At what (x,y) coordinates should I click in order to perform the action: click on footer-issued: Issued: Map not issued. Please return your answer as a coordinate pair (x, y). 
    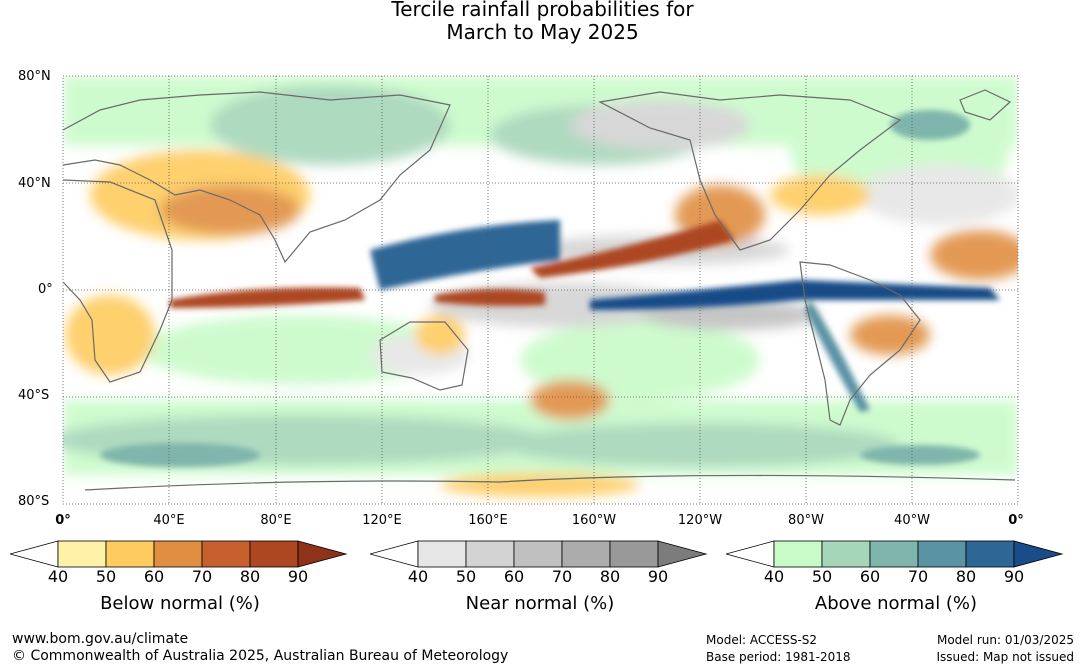
    Looking at the image, I should click on (1005, 657).